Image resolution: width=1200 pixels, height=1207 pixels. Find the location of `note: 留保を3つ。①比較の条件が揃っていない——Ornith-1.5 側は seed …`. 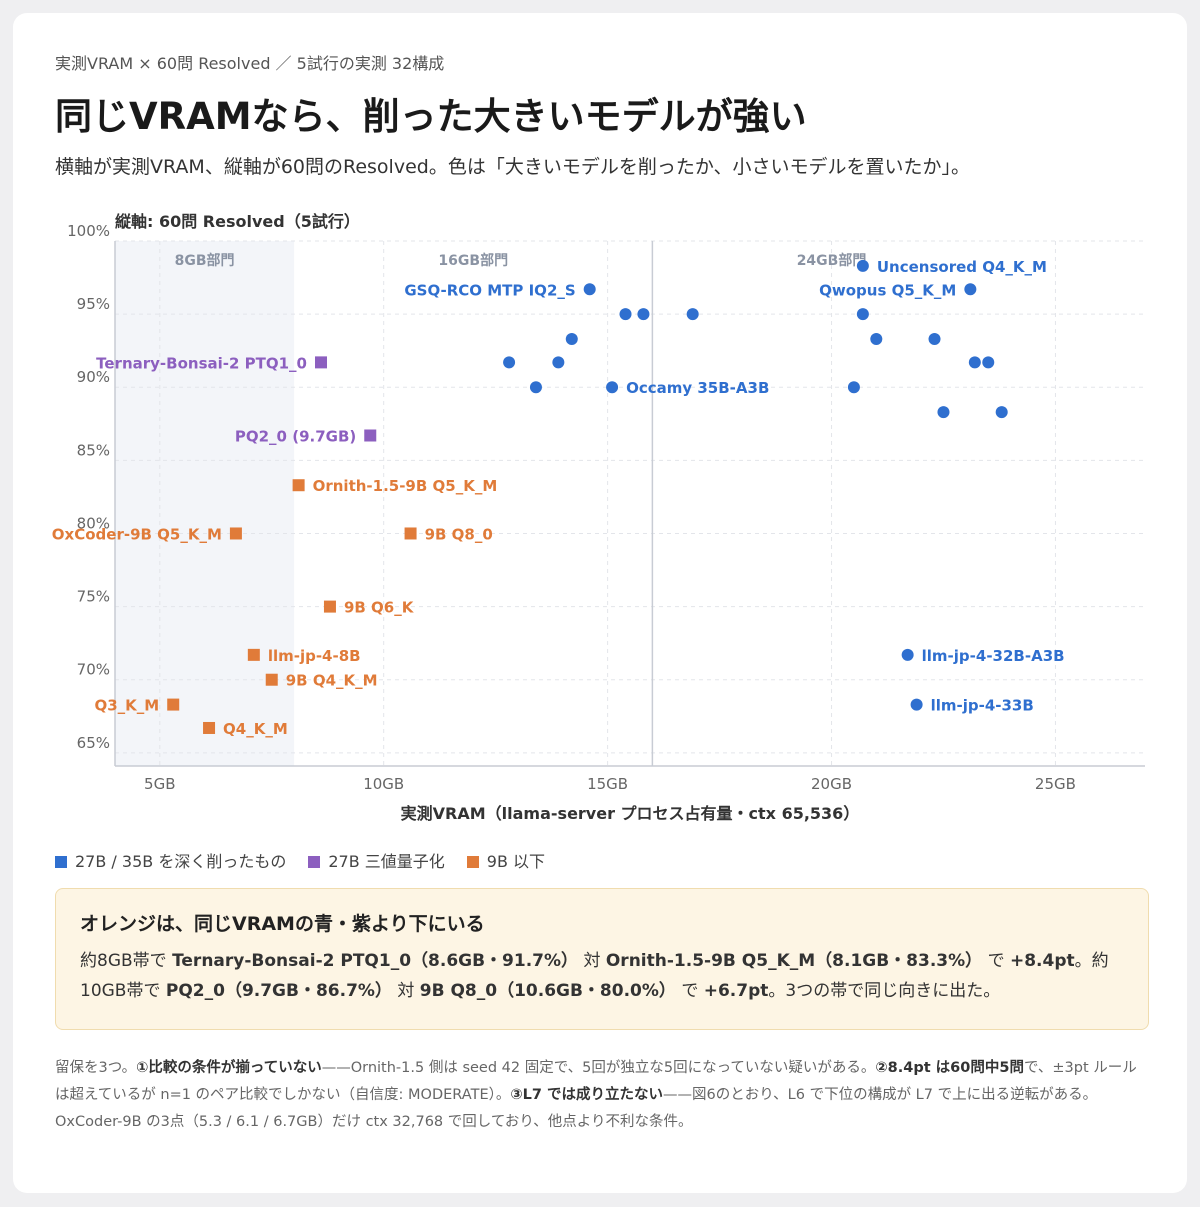

note: 留保を3つ。①比較の条件が揃っていない——Ornith-1.5 側は seed … is located at coordinates (600, 1082).